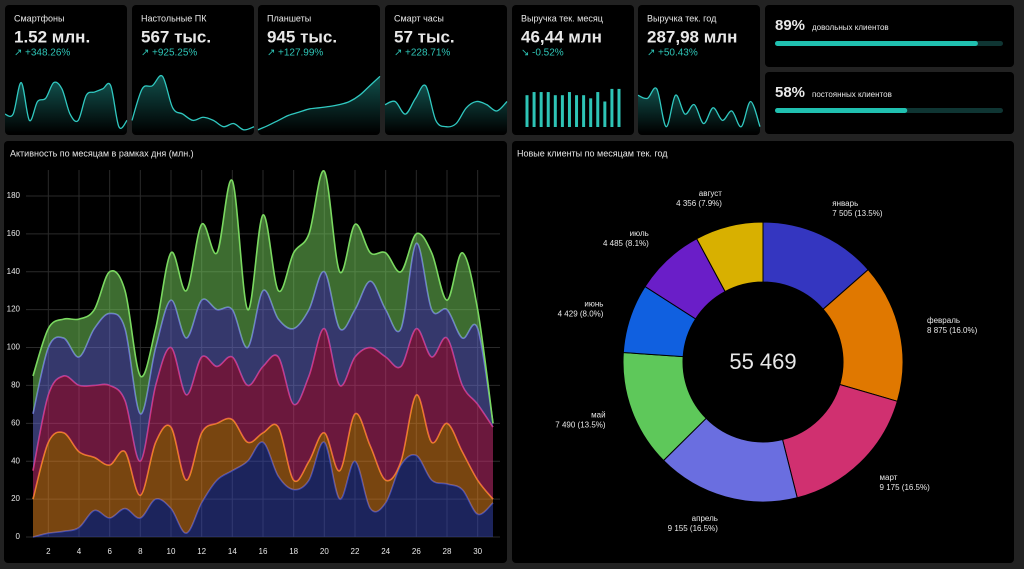 This screenshot has width=1024, height=569. I want to click on y-tick-label: 20, so click(15, 498).